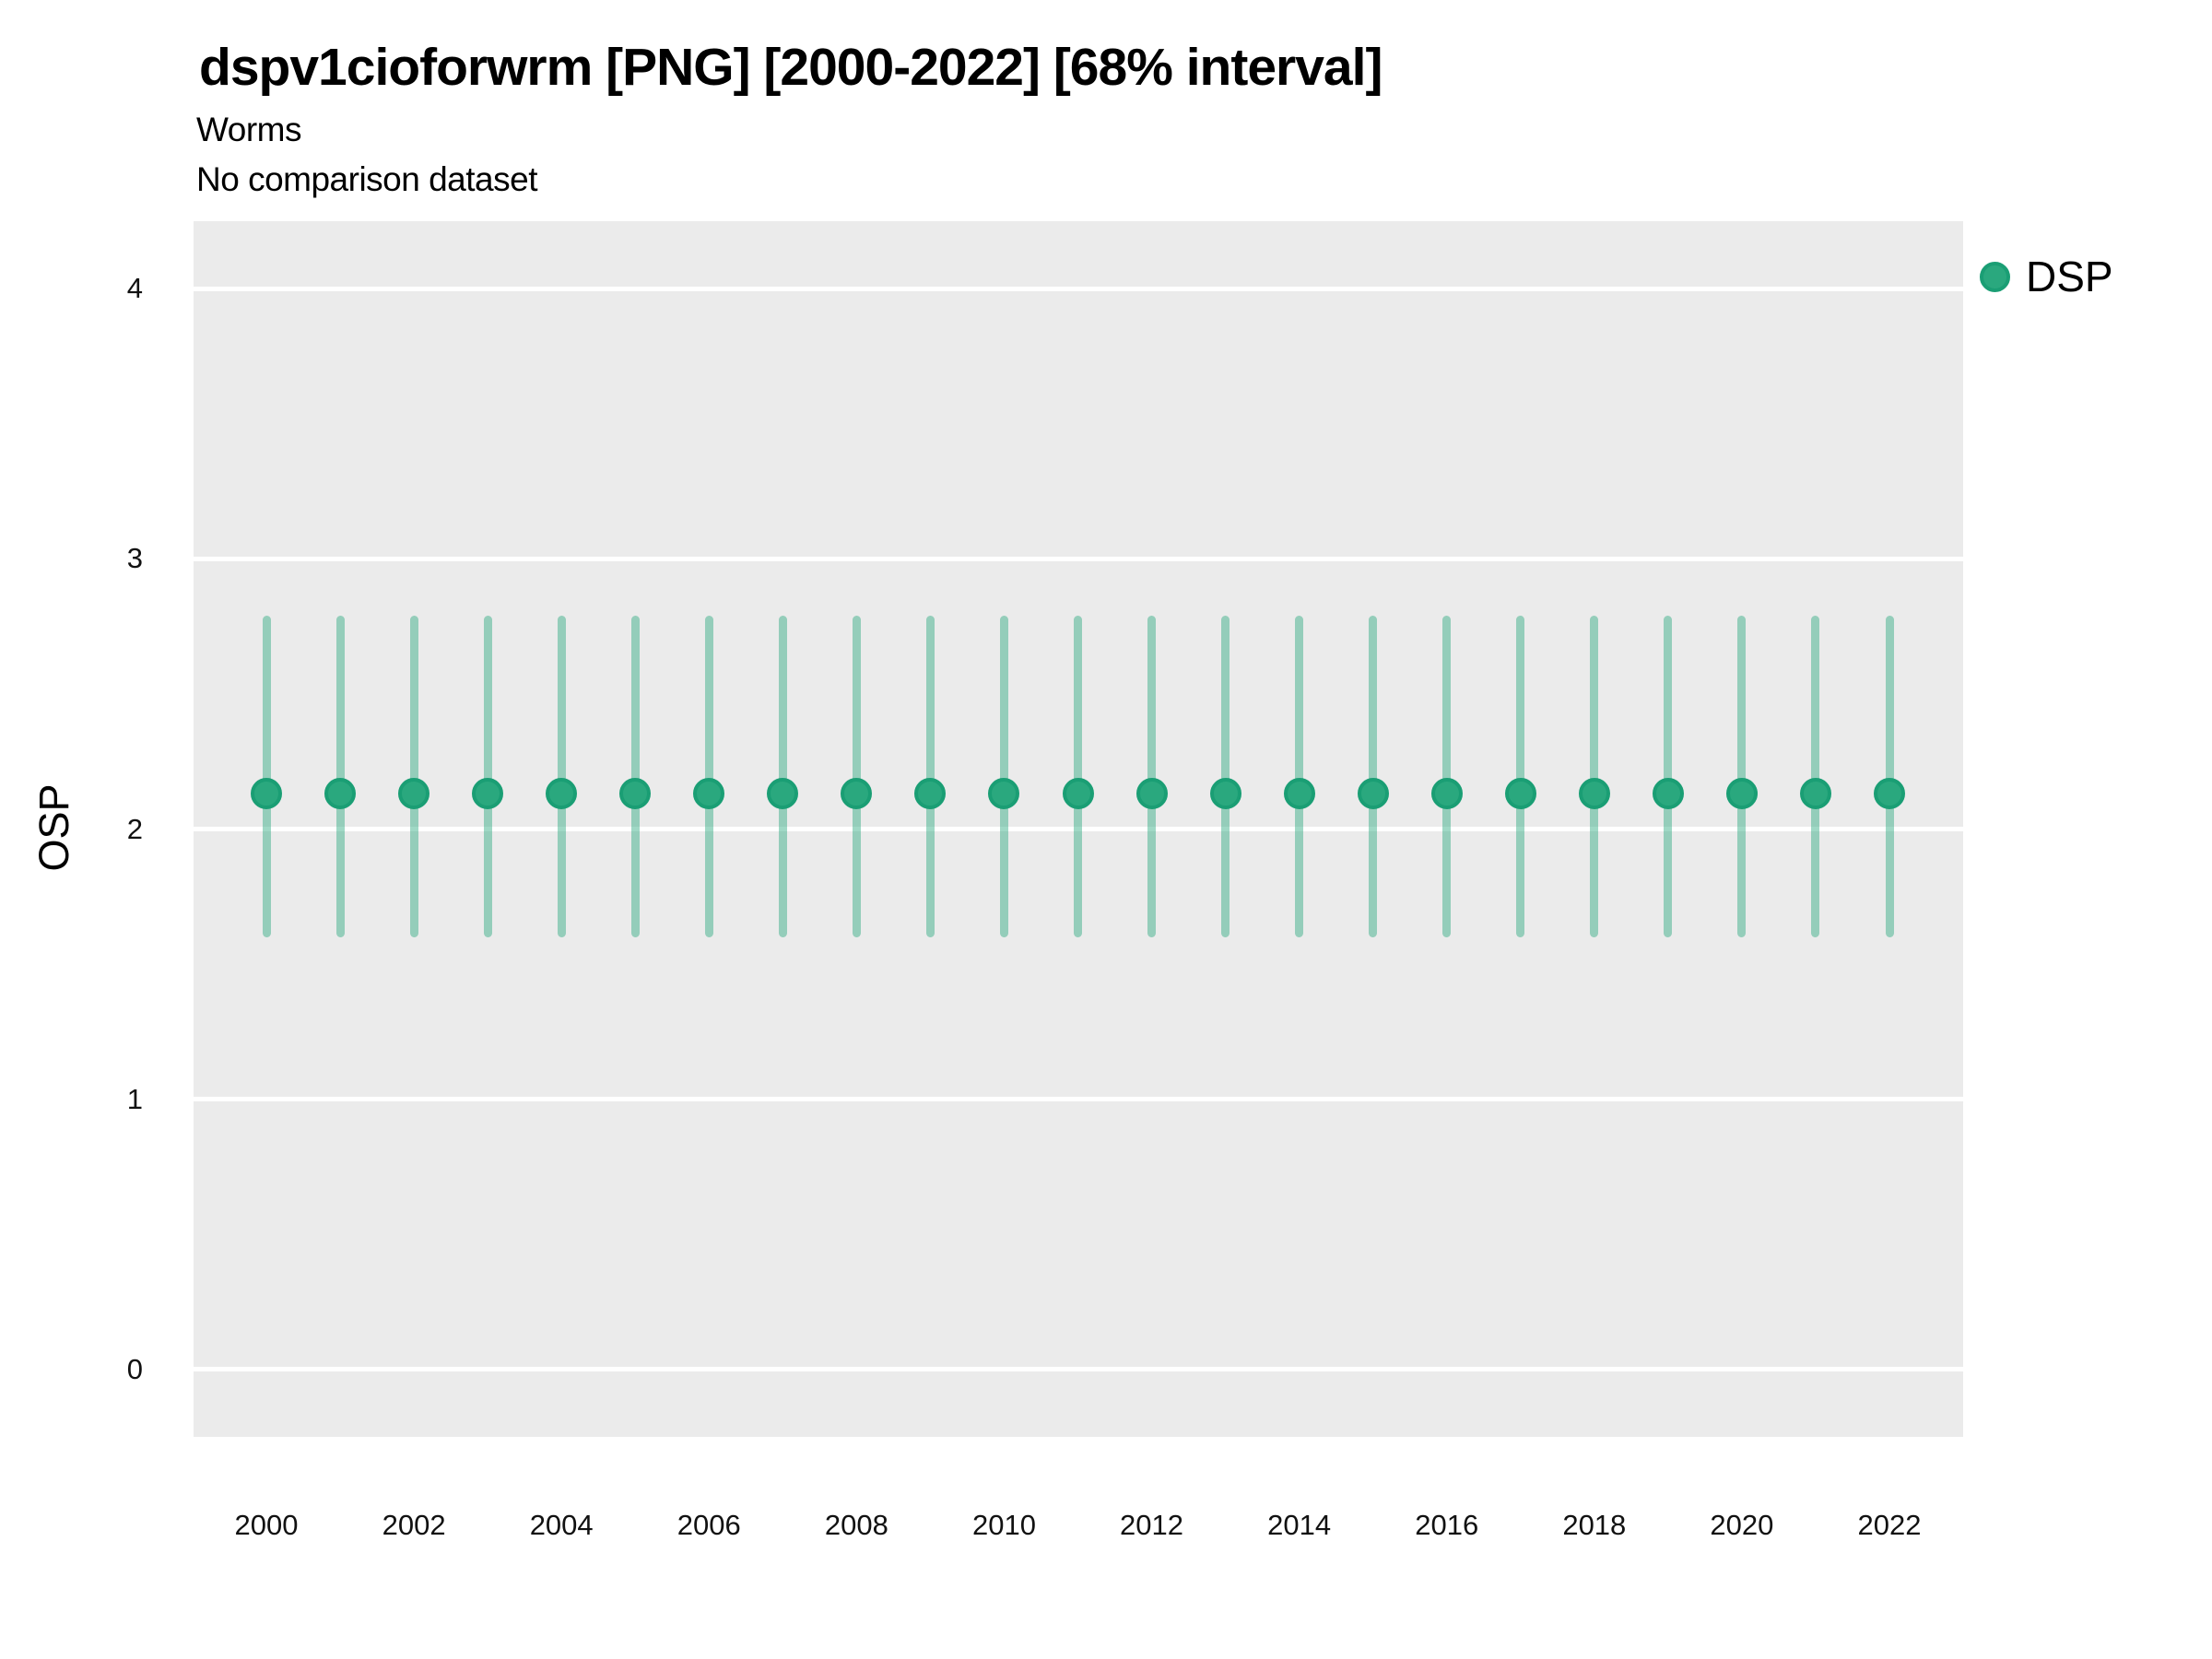  What do you see at coordinates (1741, 794) in the screenshot?
I see `point-2020` at bounding box center [1741, 794].